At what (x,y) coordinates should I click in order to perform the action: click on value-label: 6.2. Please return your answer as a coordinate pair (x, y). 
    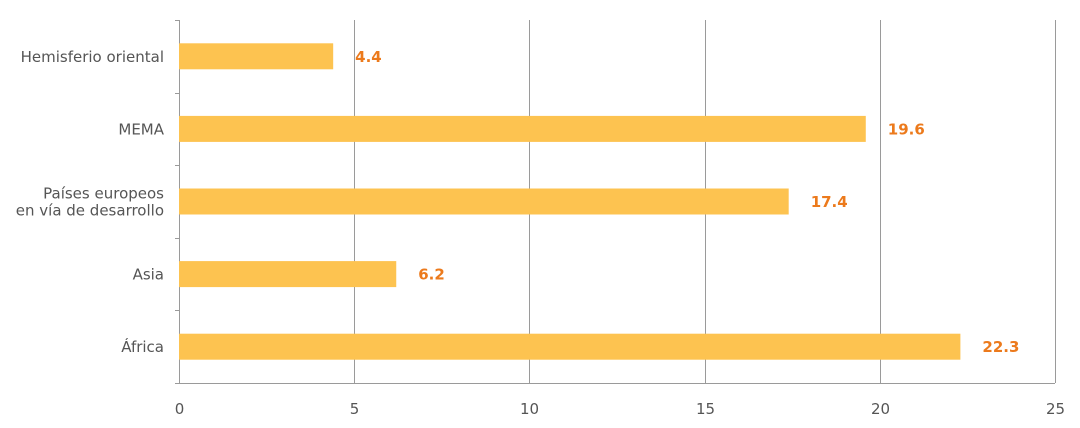
    Looking at the image, I should click on (431, 275).